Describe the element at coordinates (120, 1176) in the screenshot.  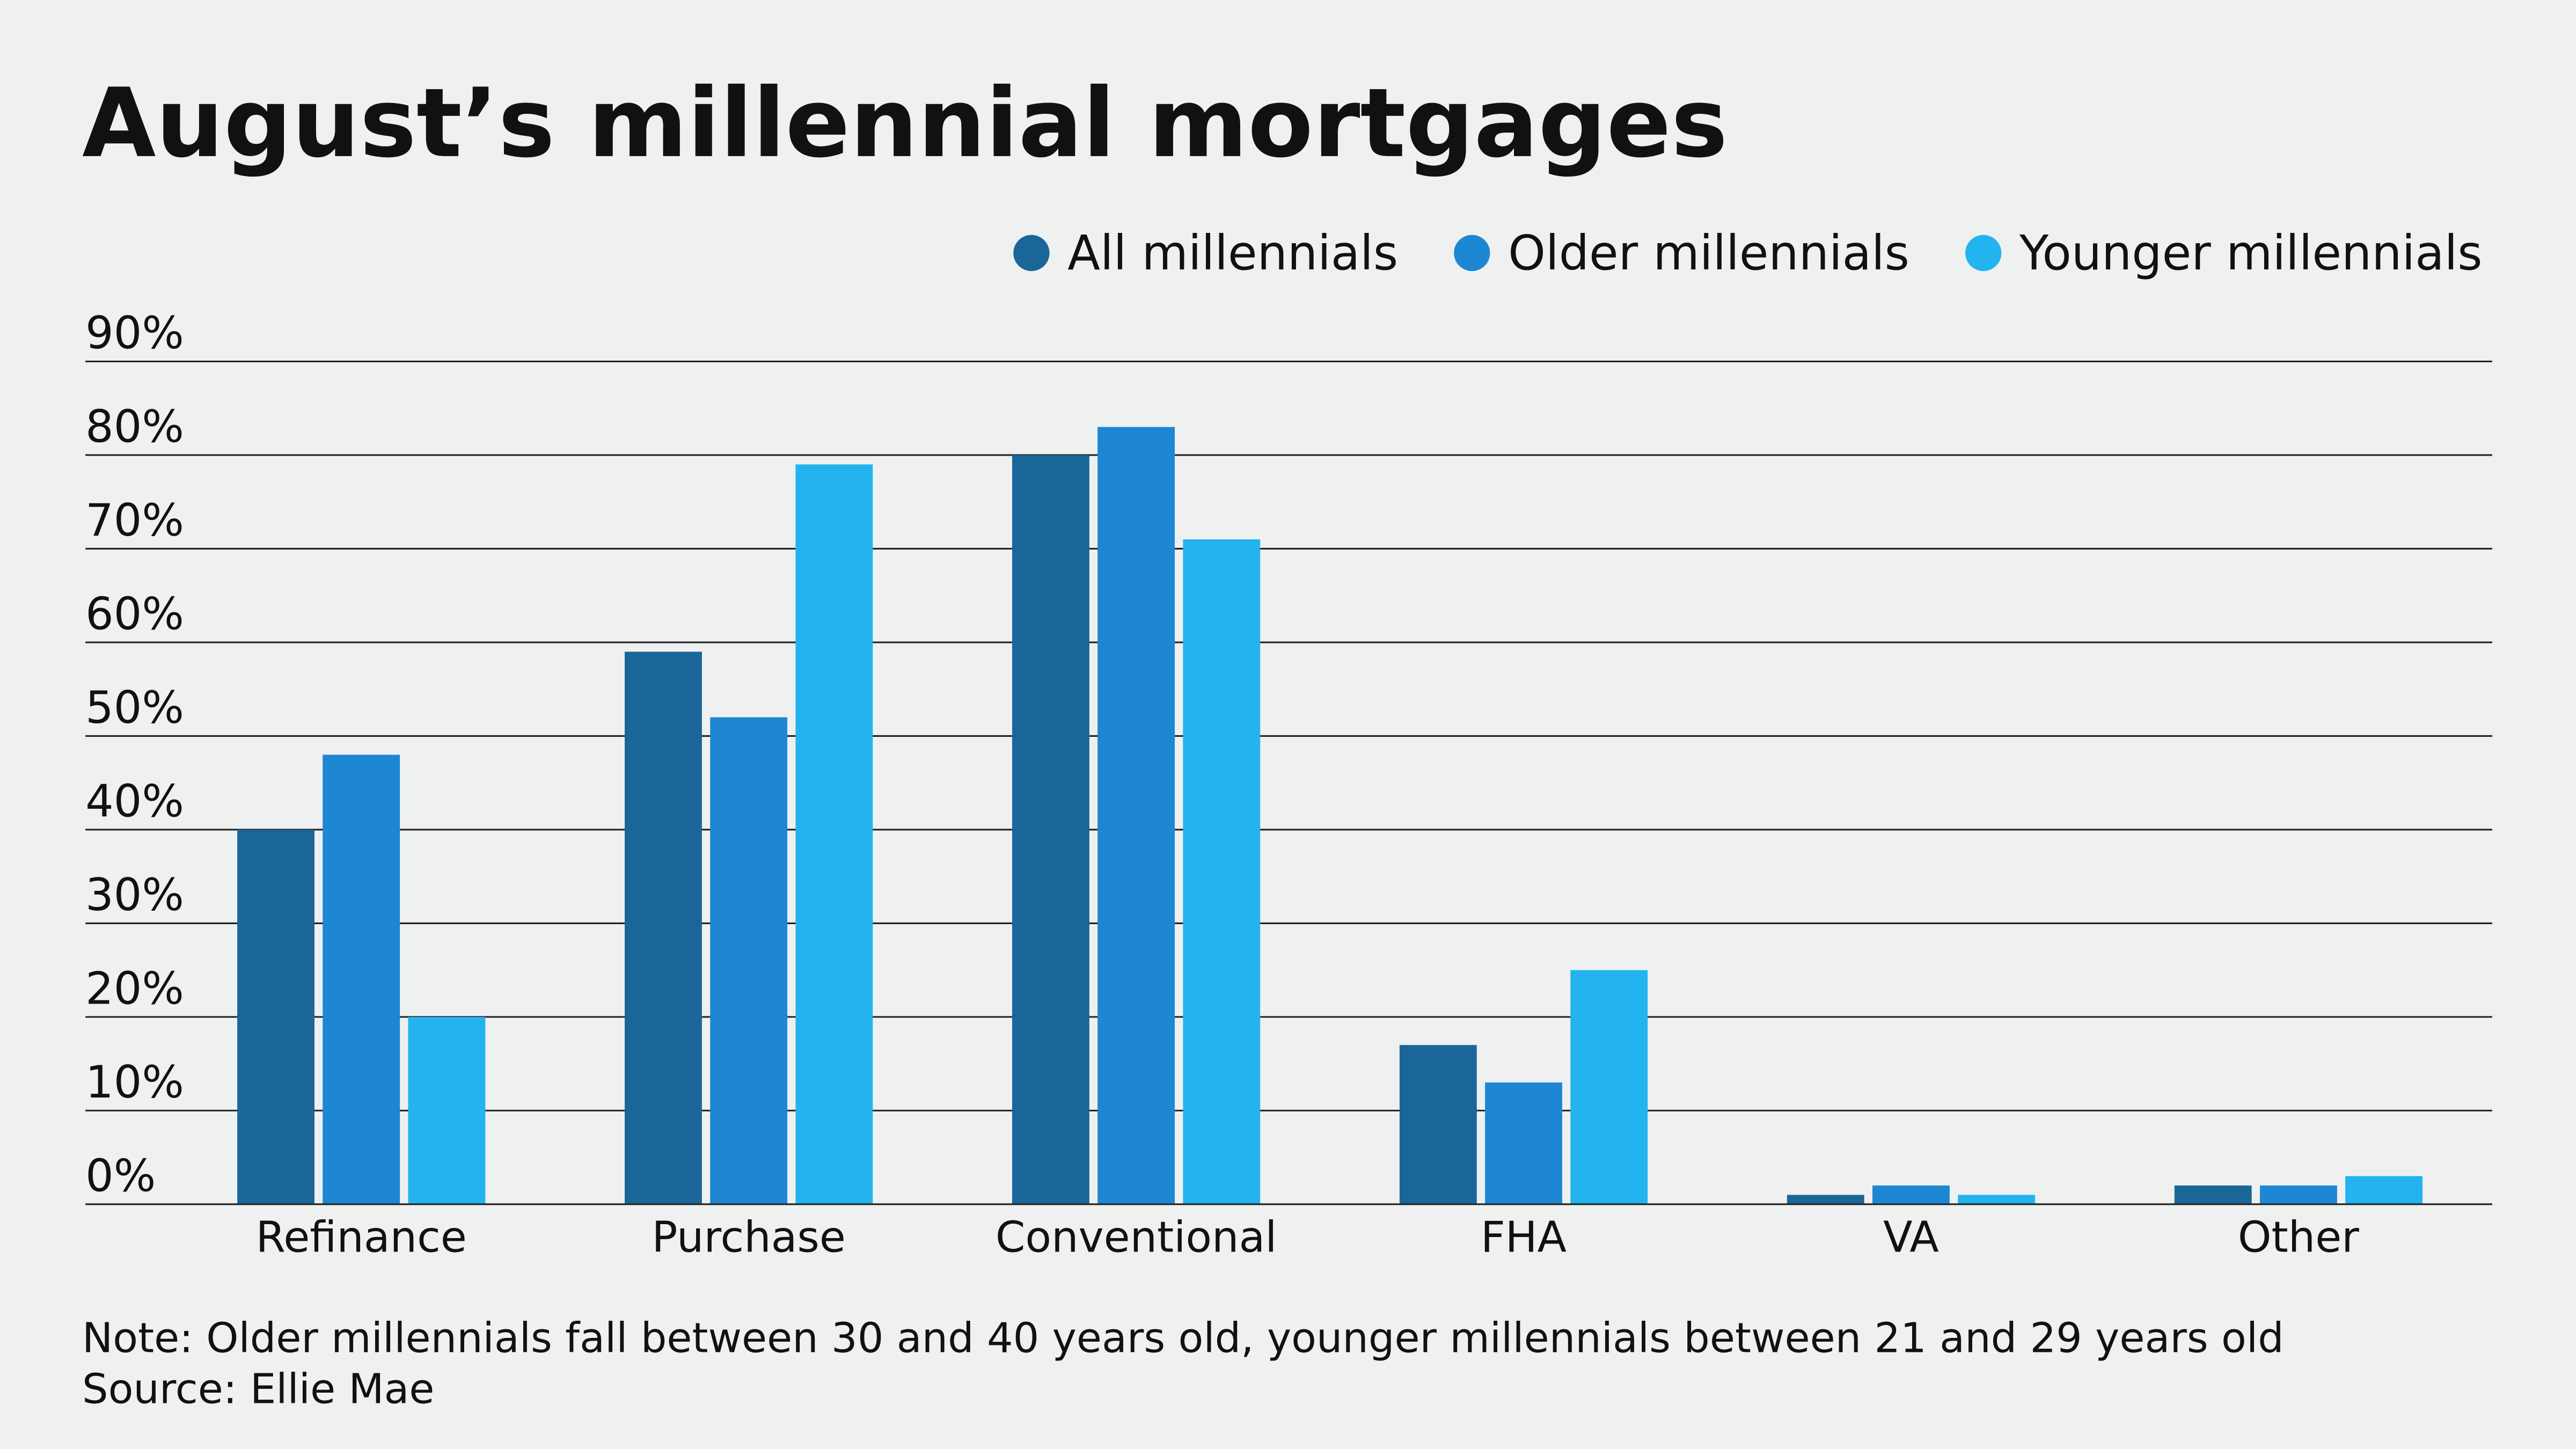
I see `y-tick-label: 0%` at that location.